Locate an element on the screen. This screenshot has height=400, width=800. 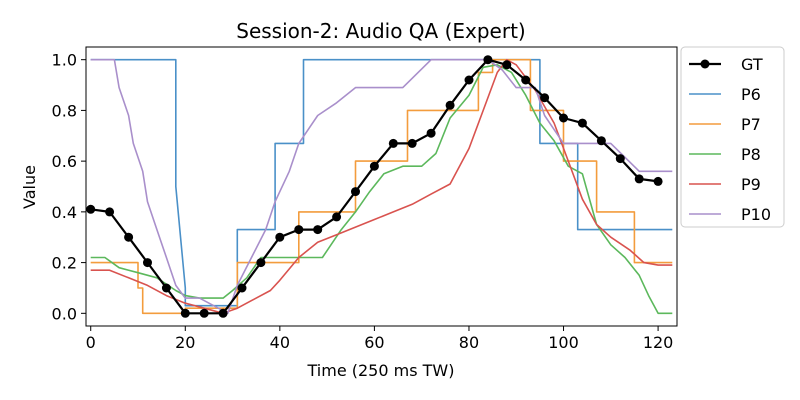
legend-label-p7: P7 is located at coordinates (751, 124).